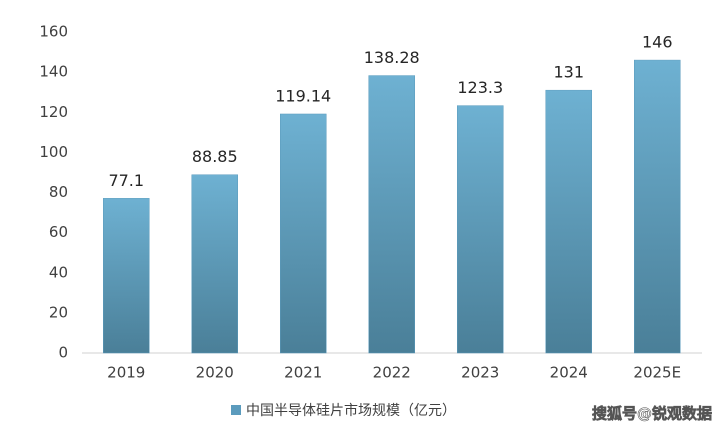  I want to click on watermark: 搜狐号@锐观数据, so click(652, 414).